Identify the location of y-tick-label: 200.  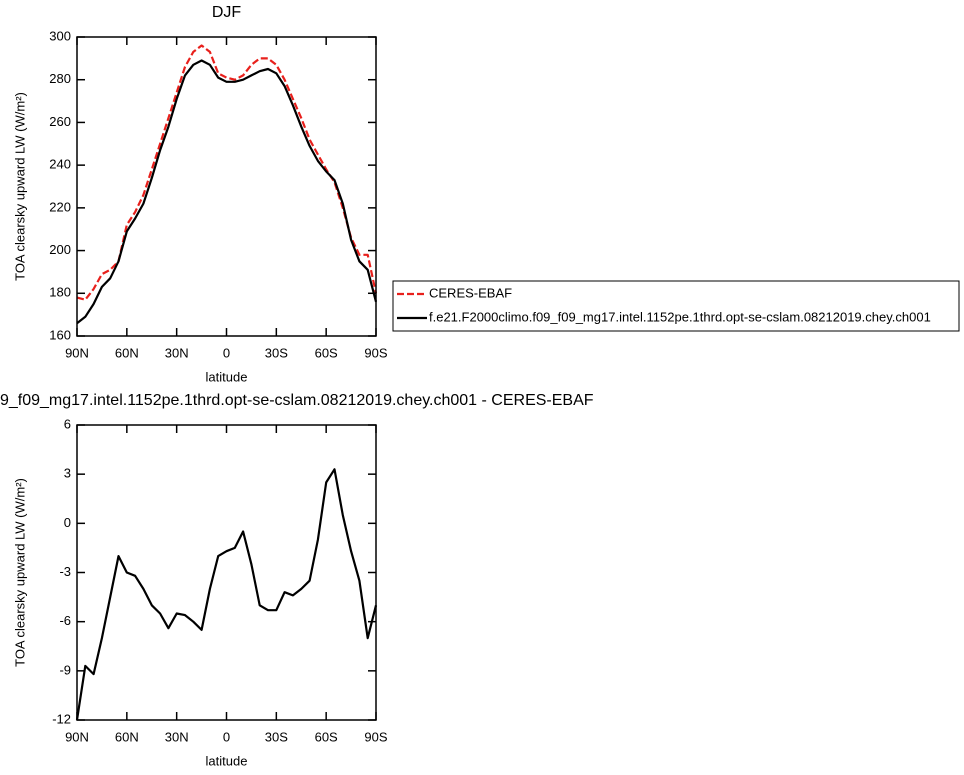
(60, 249).